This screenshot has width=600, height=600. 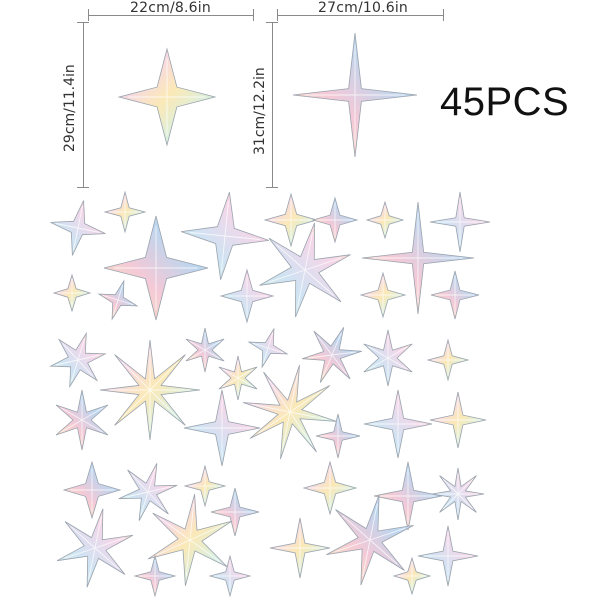 I want to click on small-height-dim-line, so click(x=83, y=104).